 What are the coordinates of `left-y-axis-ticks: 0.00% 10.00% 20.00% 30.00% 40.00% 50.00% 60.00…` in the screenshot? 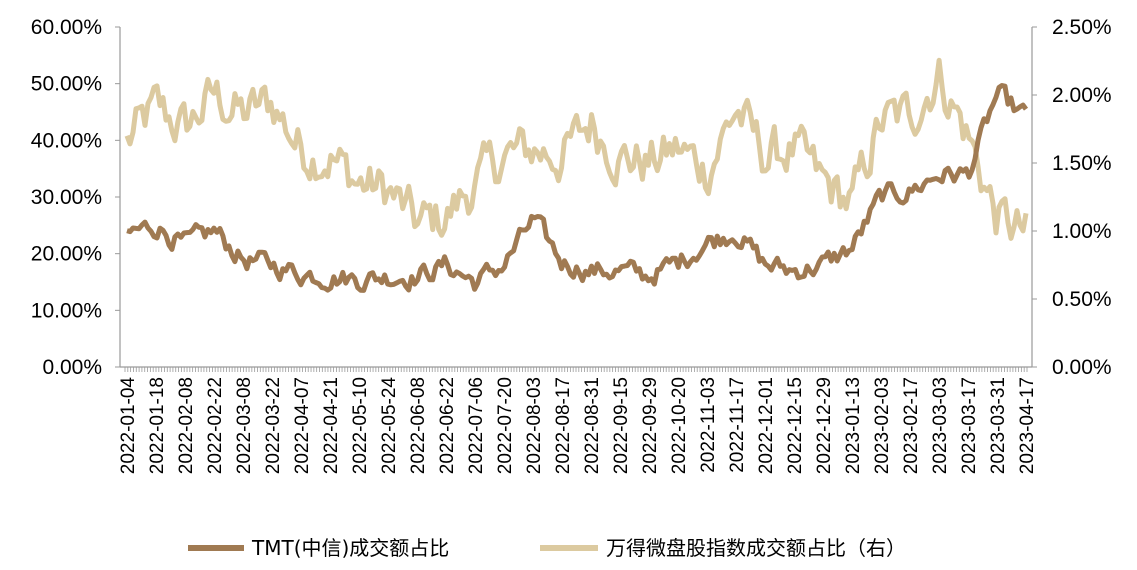 It's located at (75, 197).